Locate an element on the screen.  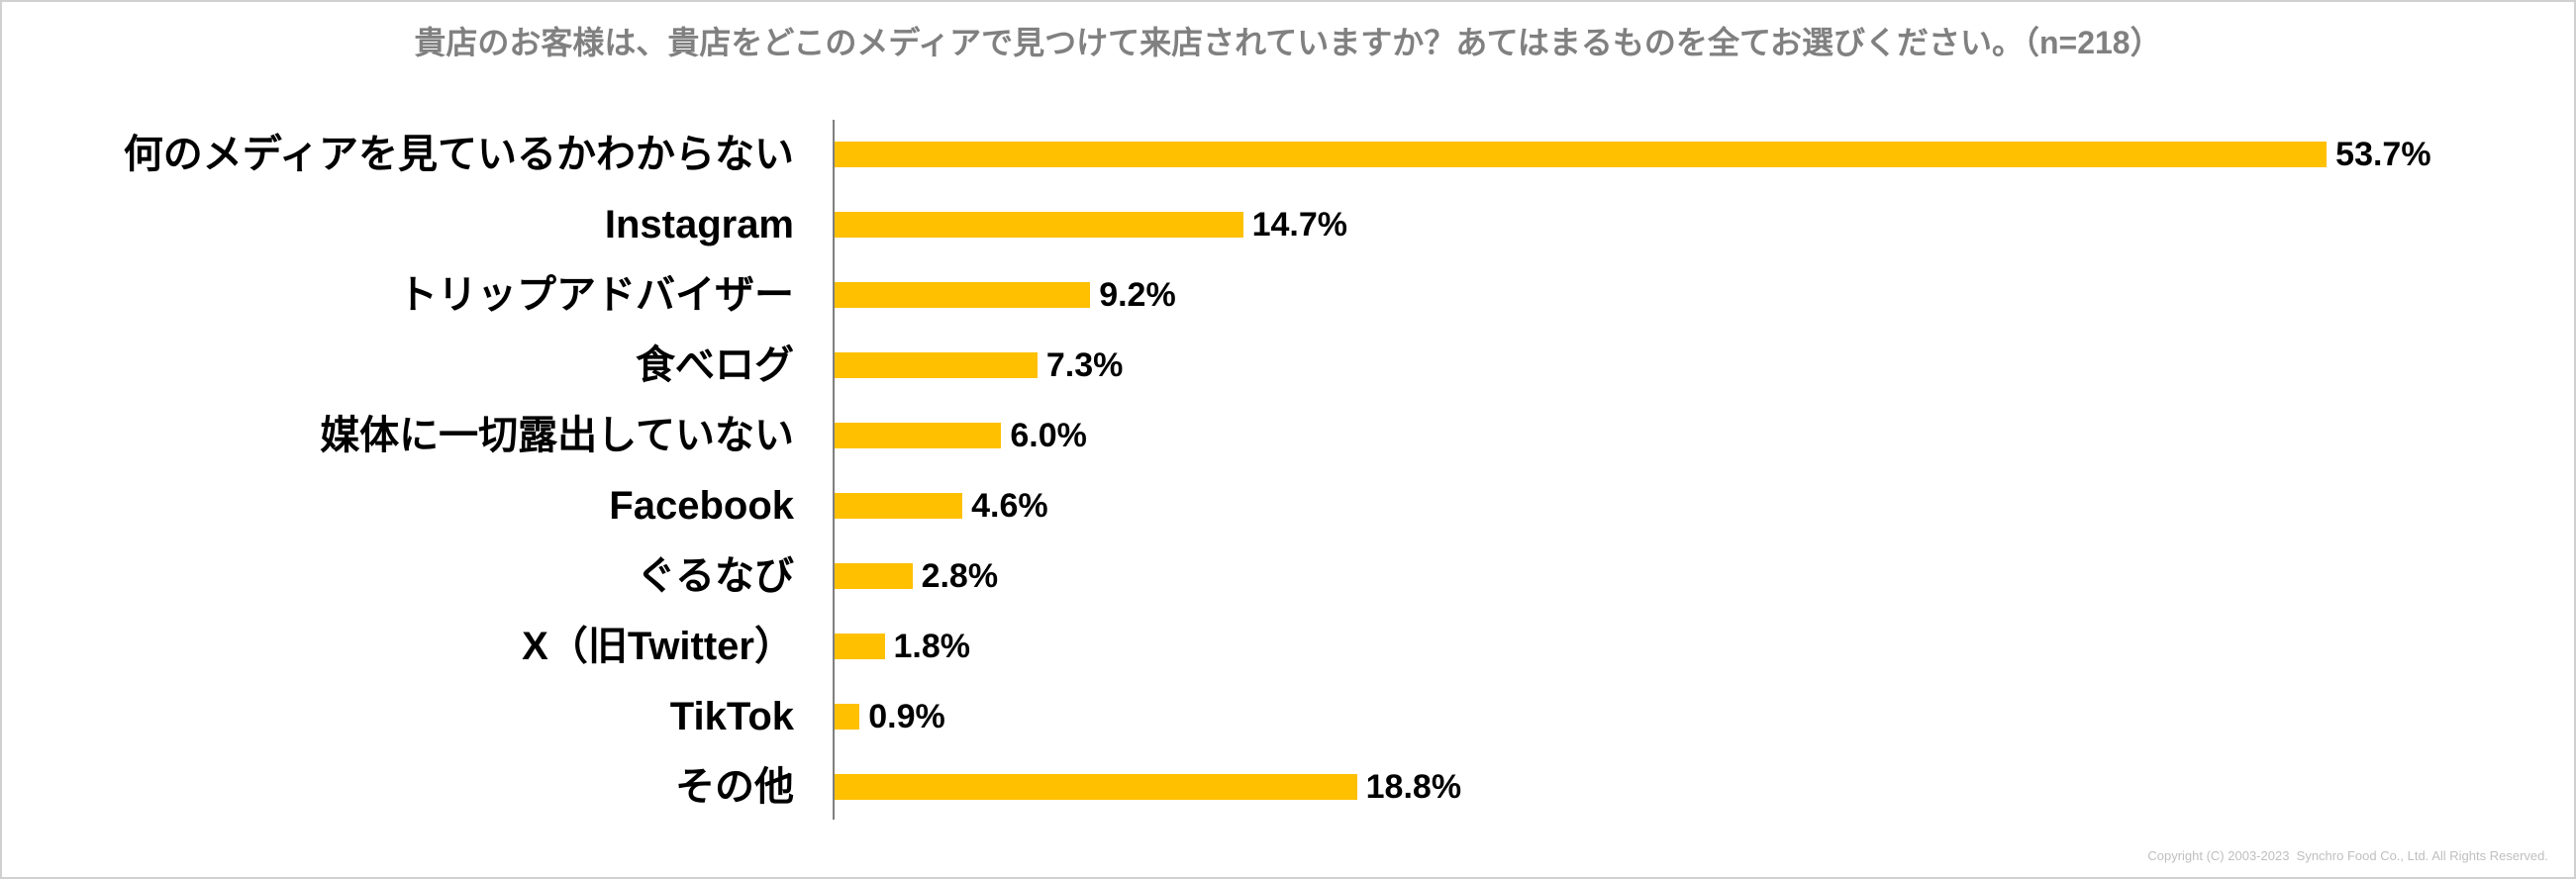
value-label: 7.3% is located at coordinates (1085, 365).